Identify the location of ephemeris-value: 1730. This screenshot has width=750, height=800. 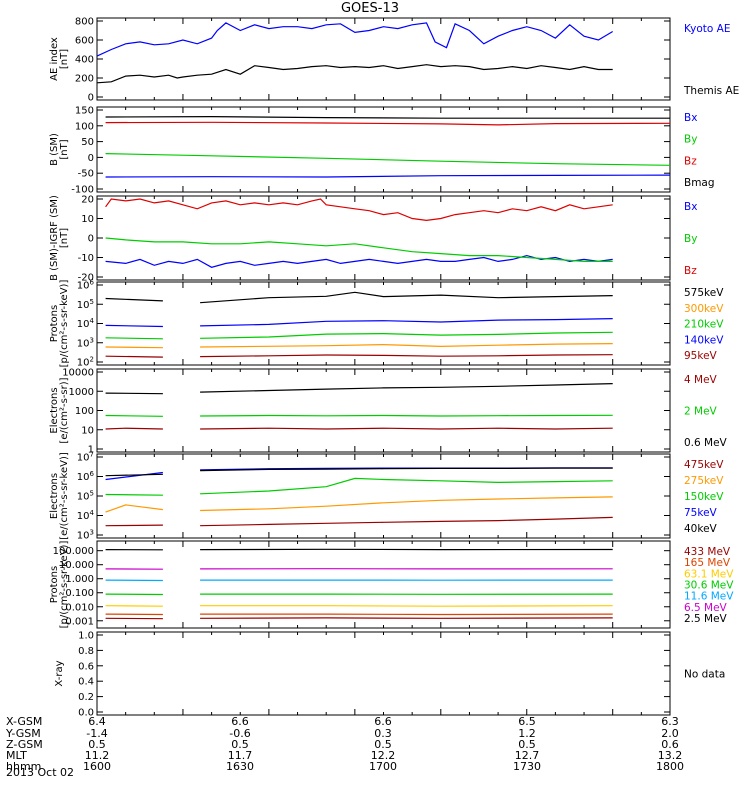
(527, 766).